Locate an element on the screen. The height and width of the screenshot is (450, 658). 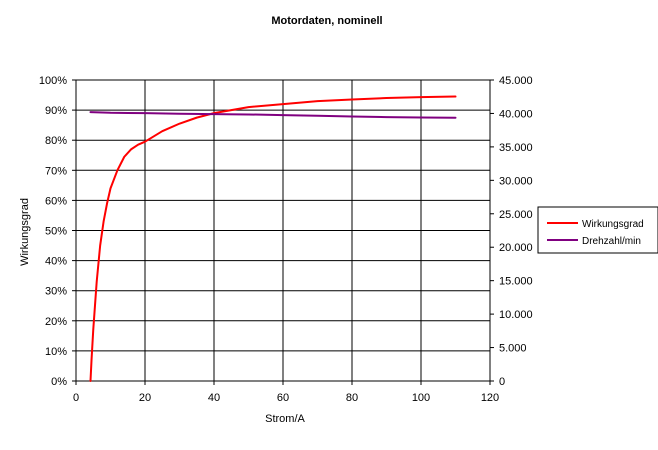
y2-tick-label: 25.000 is located at coordinates (516, 215).